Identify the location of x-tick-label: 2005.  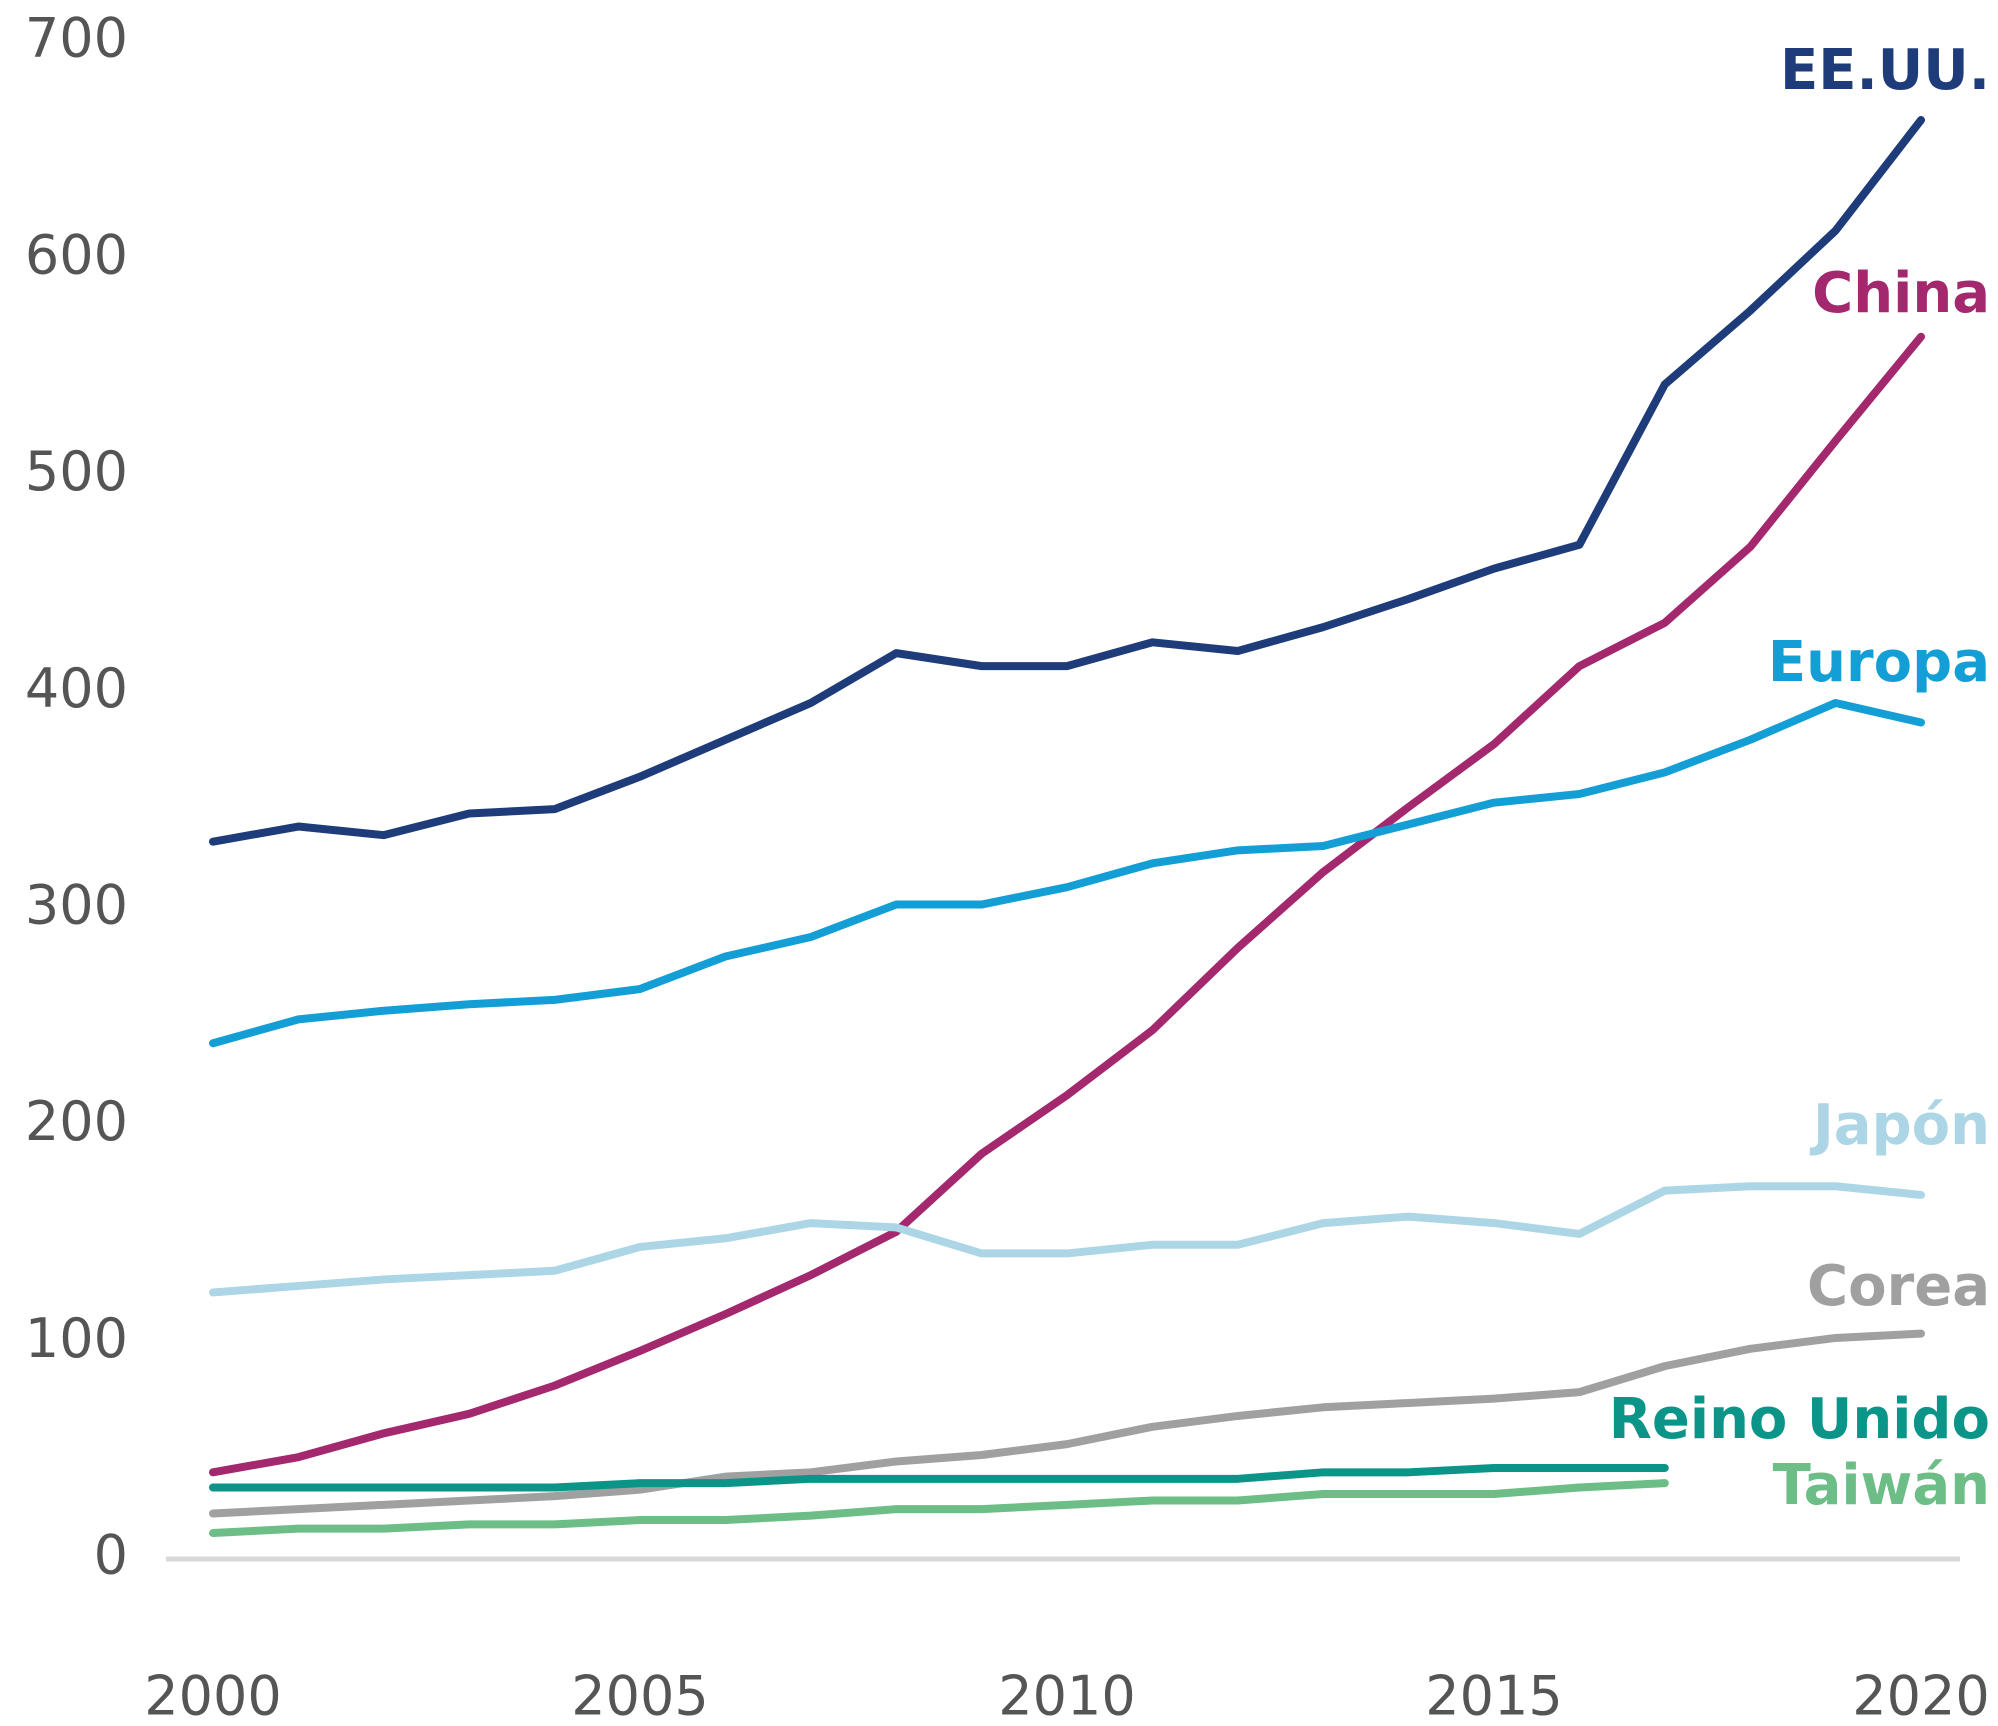
(639, 1695).